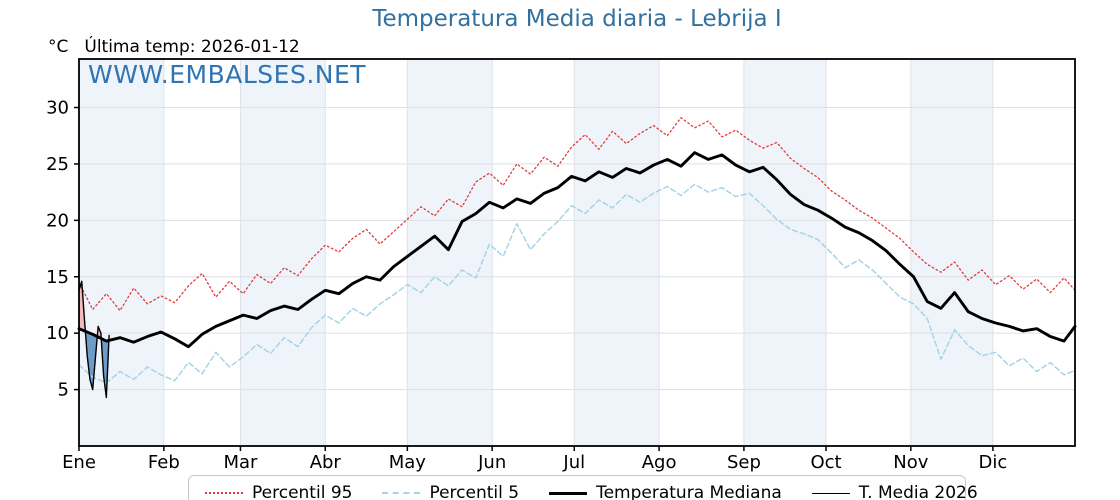 The height and width of the screenshot is (500, 1120). What do you see at coordinates (474, 491) in the screenshot?
I see `legend-label-percentil-5: Percentil 5` at bounding box center [474, 491].